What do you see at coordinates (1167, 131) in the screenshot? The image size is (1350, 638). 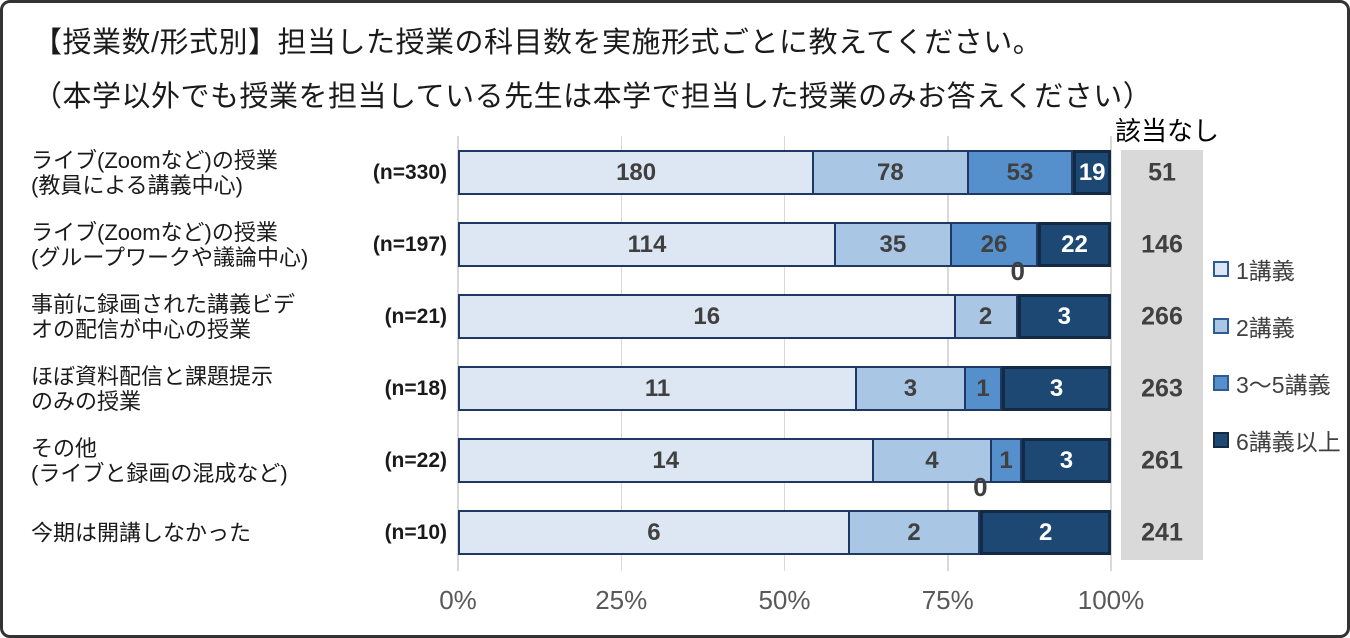 I see `not-applicable-header: 該当なし` at bounding box center [1167, 131].